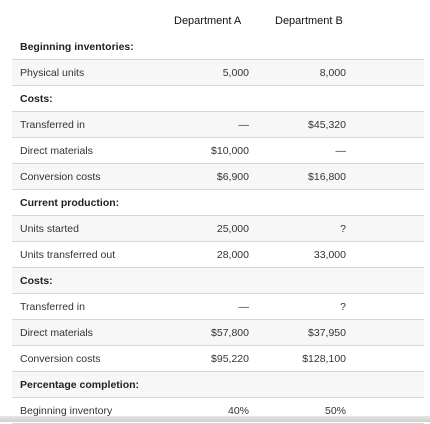 The image size is (430, 424). What do you see at coordinates (341, 150) in the screenshot?
I see `department-b-value: —` at bounding box center [341, 150].